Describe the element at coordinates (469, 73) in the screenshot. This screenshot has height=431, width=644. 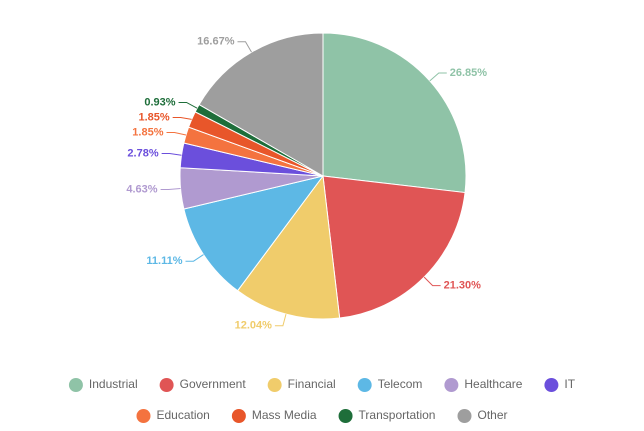
I see `value-label: 26.85%` at that location.